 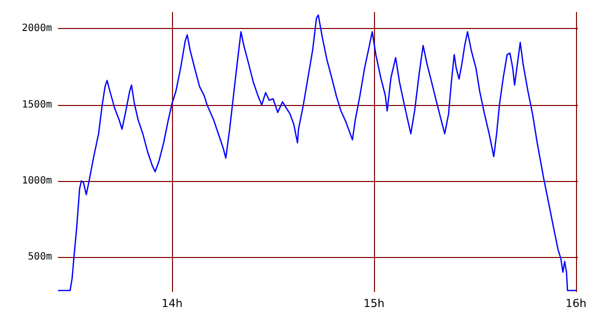 I want to click on x-tick-label: 16h, so click(x=575, y=303).